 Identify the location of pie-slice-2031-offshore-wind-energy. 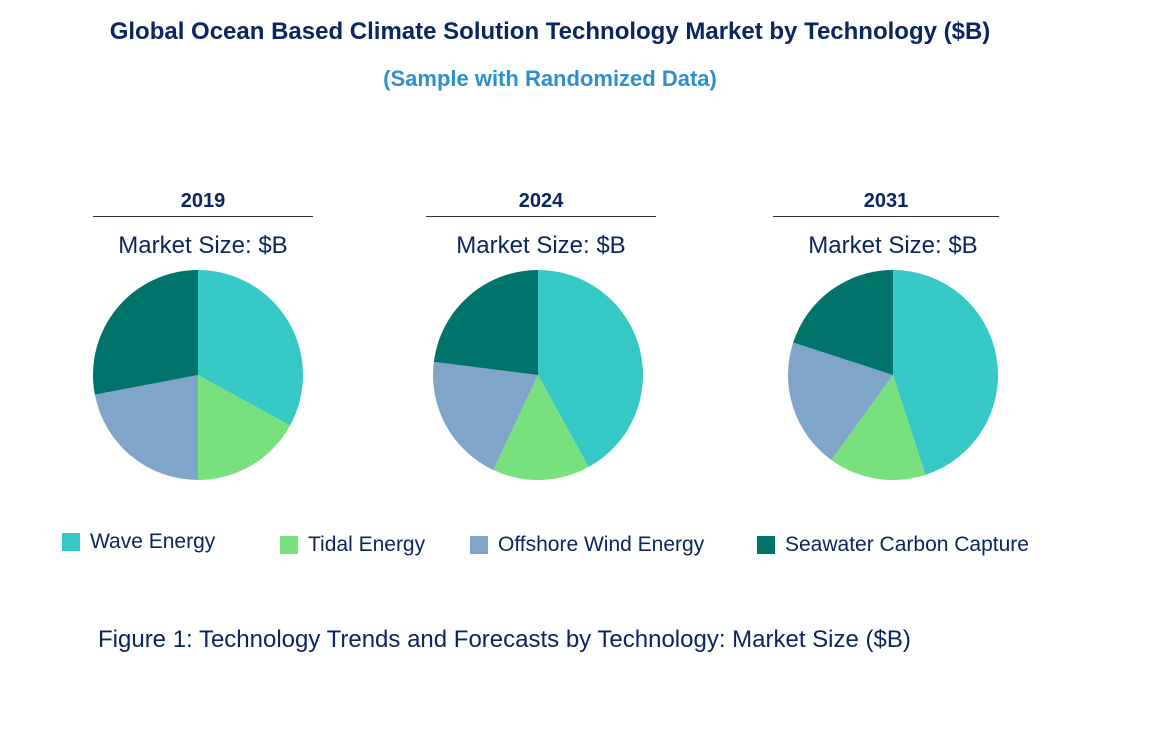
(840, 401).